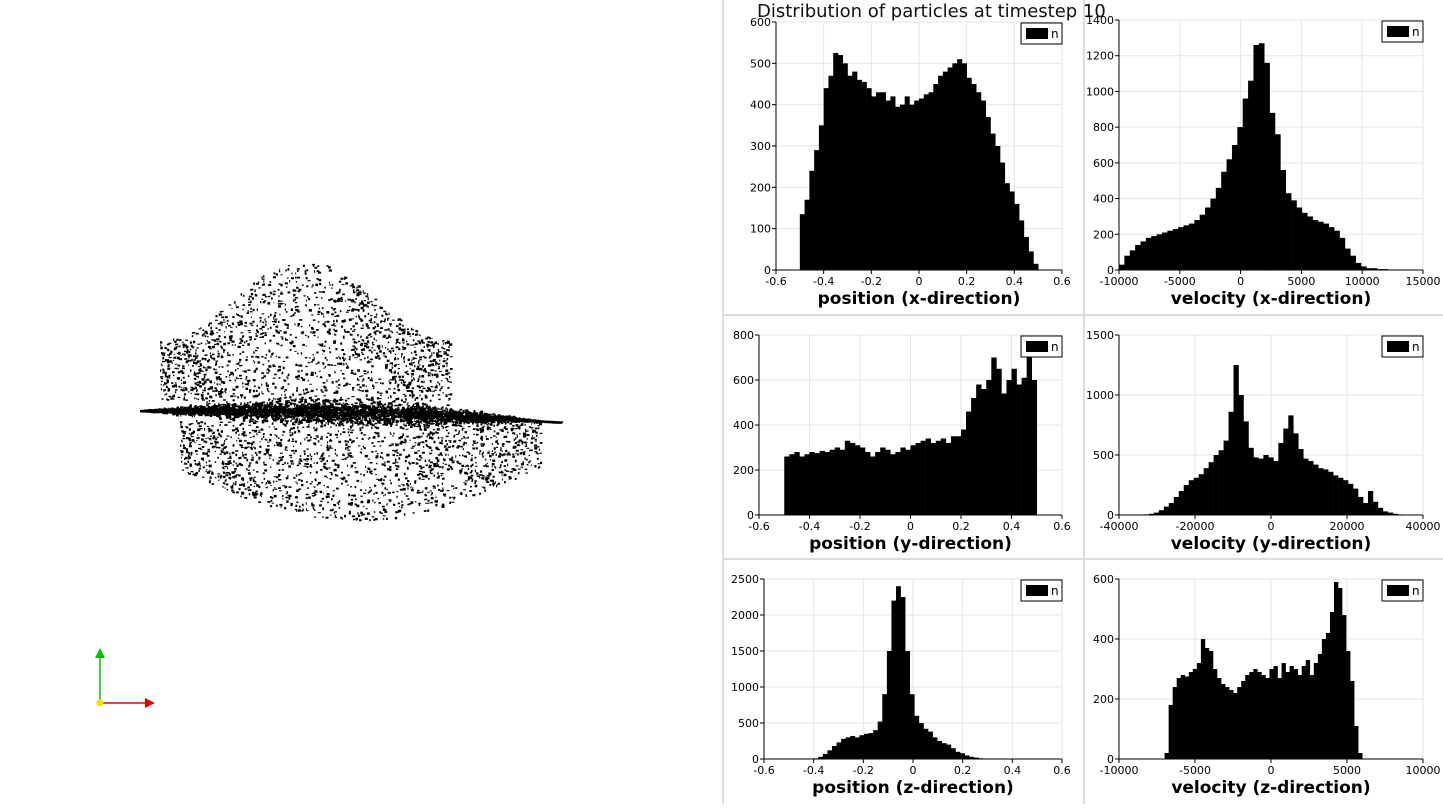 The image size is (1443, 808). Describe the element at coordinates (913, 788) in the screenshot. I see `x-axis-label: position (z-direction)` at that location.